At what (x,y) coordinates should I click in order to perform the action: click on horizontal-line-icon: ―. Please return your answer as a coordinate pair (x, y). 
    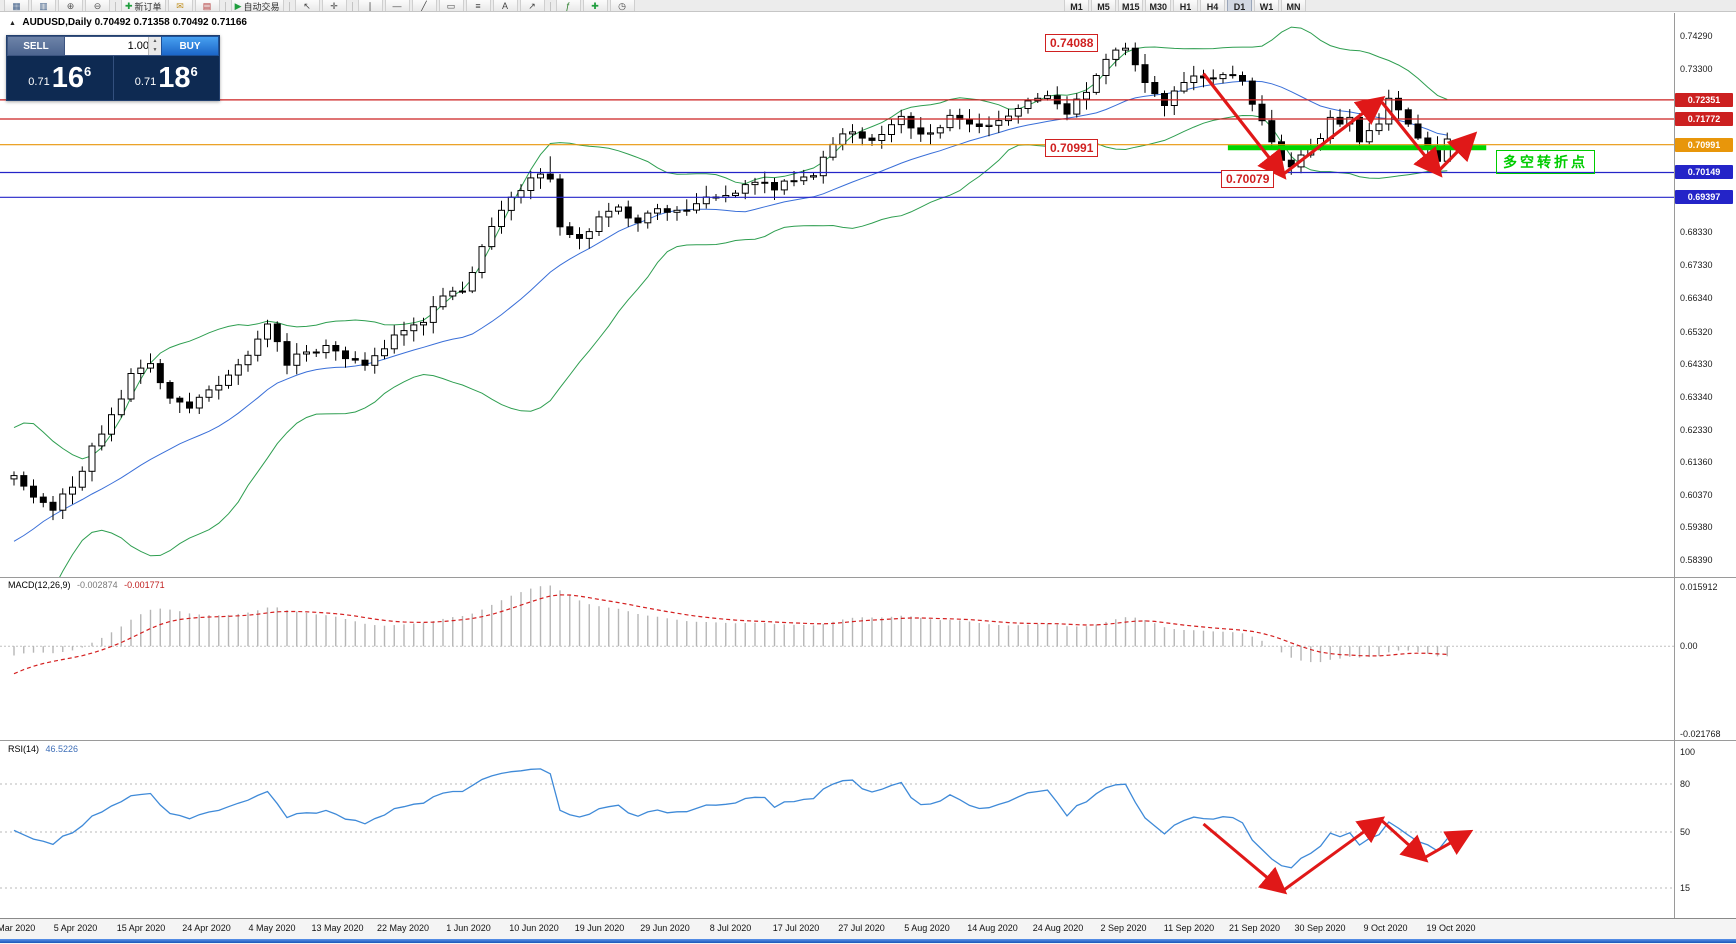
    Looking at the image, I should click on (397, 5).